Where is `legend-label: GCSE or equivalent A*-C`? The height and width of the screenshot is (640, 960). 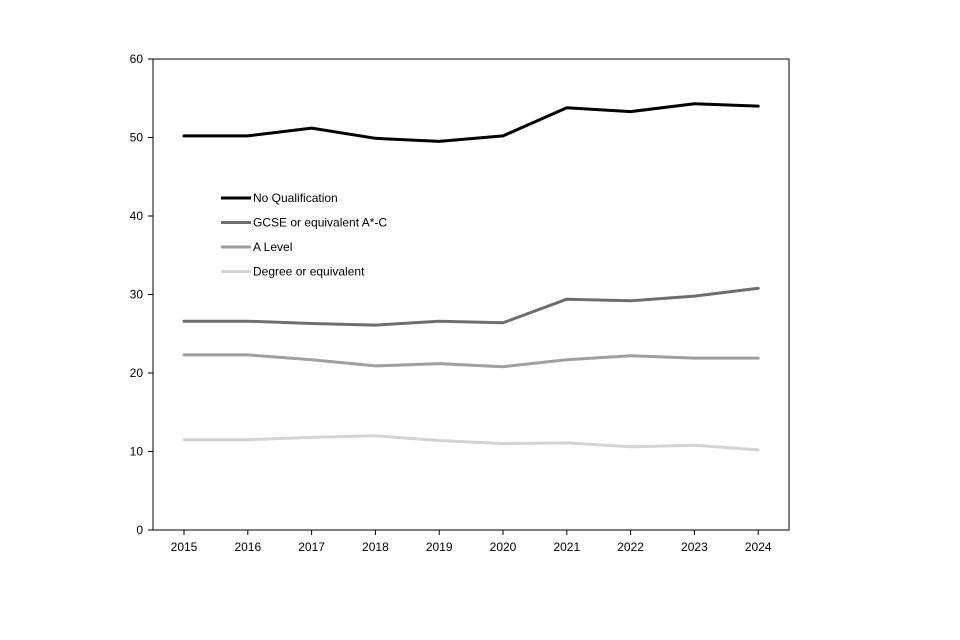 legend-label: GCSE or equivalent A*-C is located at coordinates (320, 223).